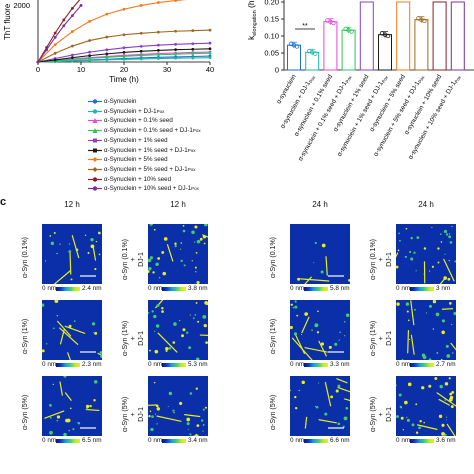 Image resolution: width=474 pixels, height=474 pixels. I want to click on row-label: α-Syn (0.1%), so click(273, 257).